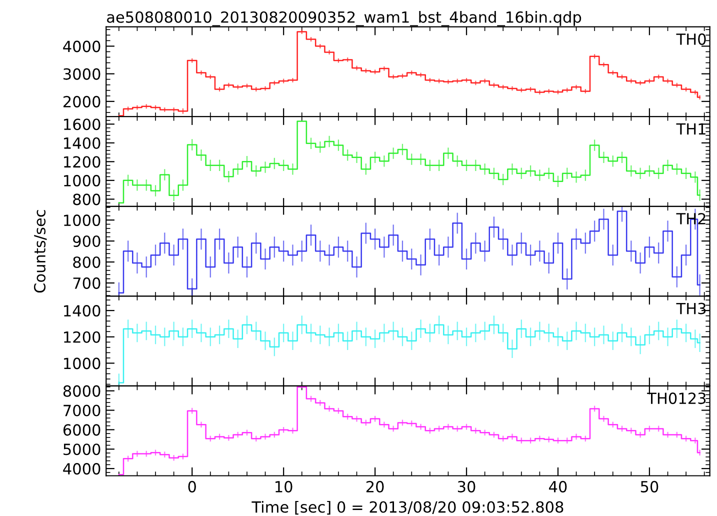 This screenshot has width=717, height=516. What do you see at coordinates (82, 450) in the screenshot?
I see `y-tick-label: 5000` at bounding box center [82, 450].